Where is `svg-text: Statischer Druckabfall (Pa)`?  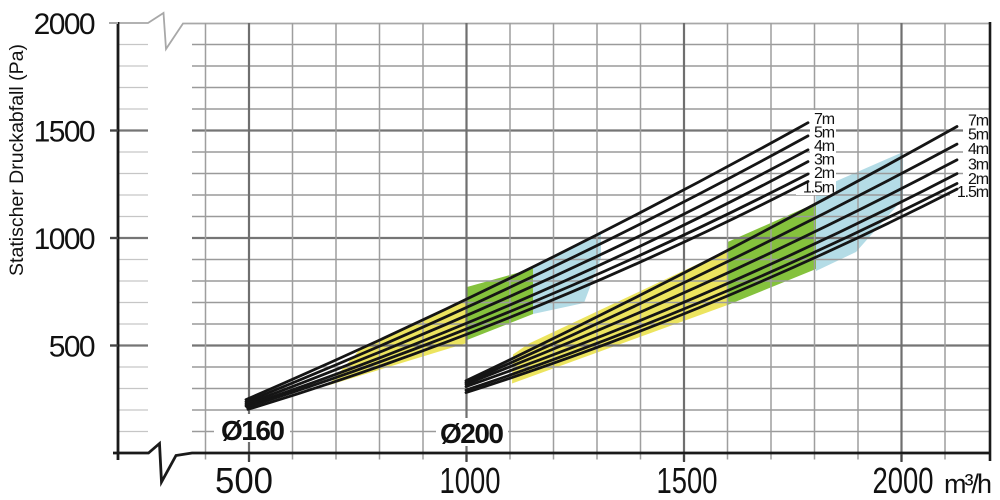 svg-text: Statischer Druckabfall (Pa) is located at coordinates (17, 160).